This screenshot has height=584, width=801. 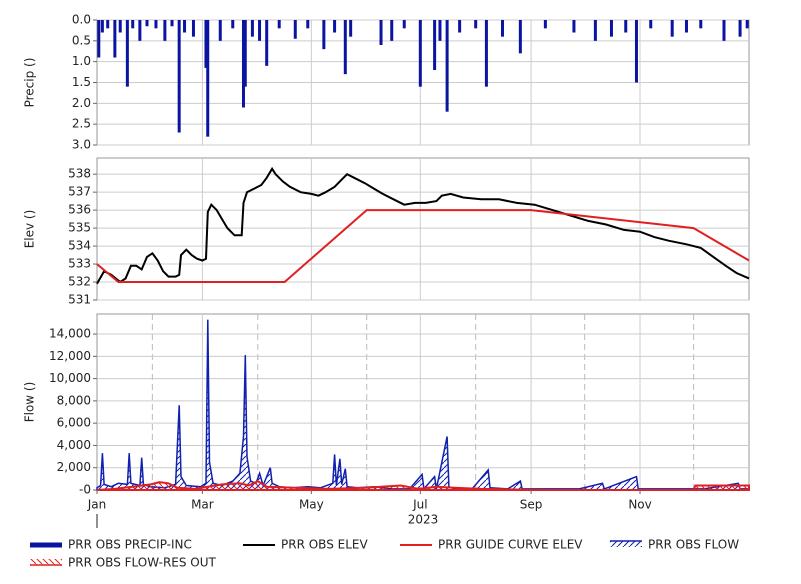 I want to click on y-tick-label: 534, so click(x=79, y=246).